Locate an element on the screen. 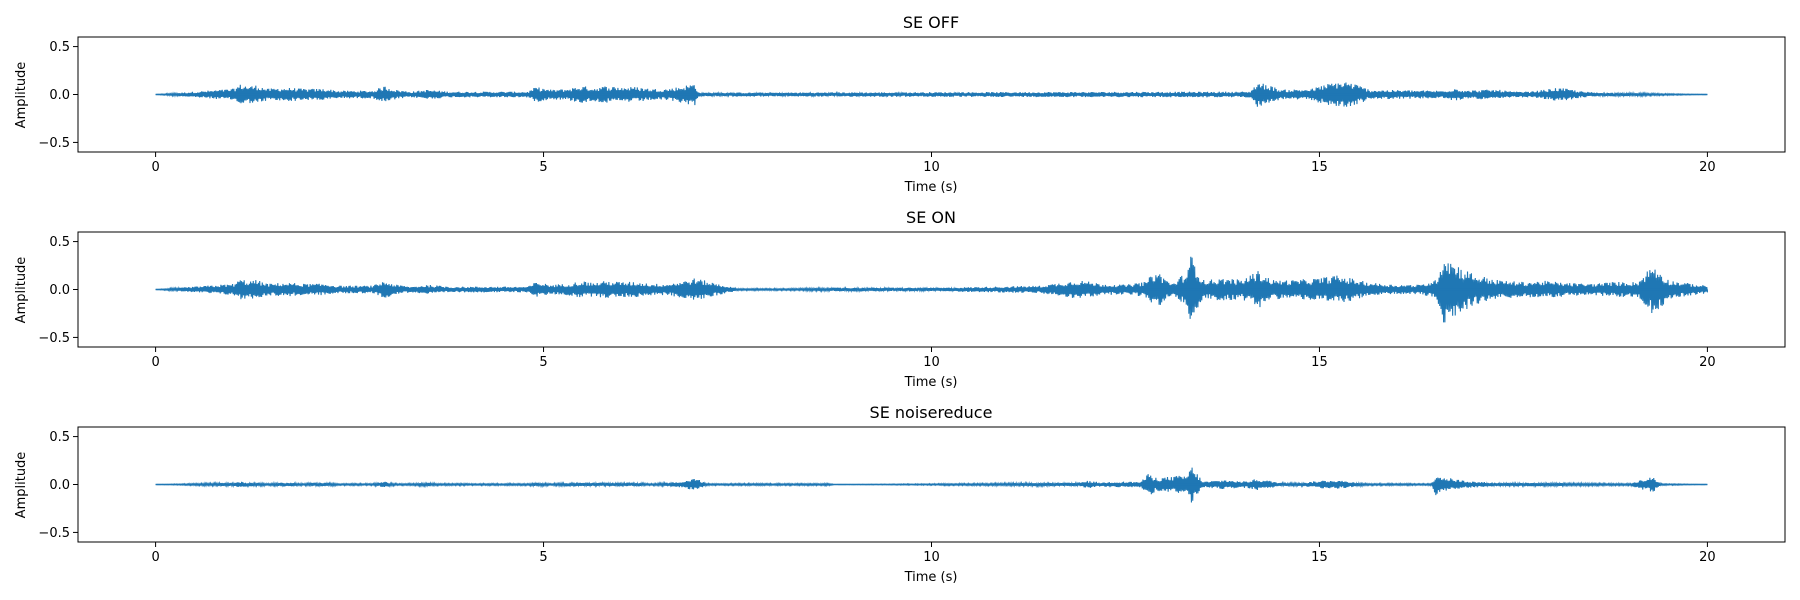  chart-title: SE OFF is located at coordinates (931, 22).